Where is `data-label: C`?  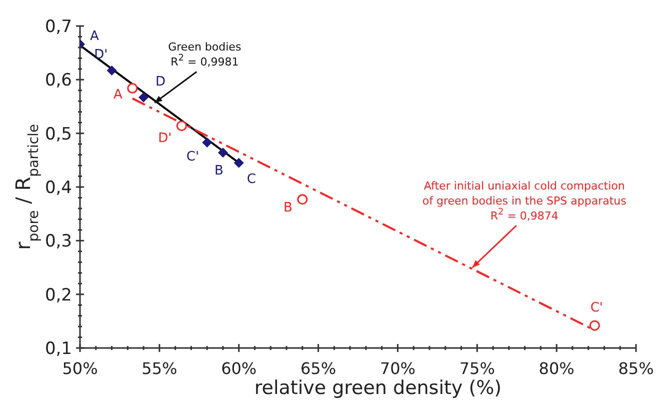 data-label: C is located at coordinates (251, 179).